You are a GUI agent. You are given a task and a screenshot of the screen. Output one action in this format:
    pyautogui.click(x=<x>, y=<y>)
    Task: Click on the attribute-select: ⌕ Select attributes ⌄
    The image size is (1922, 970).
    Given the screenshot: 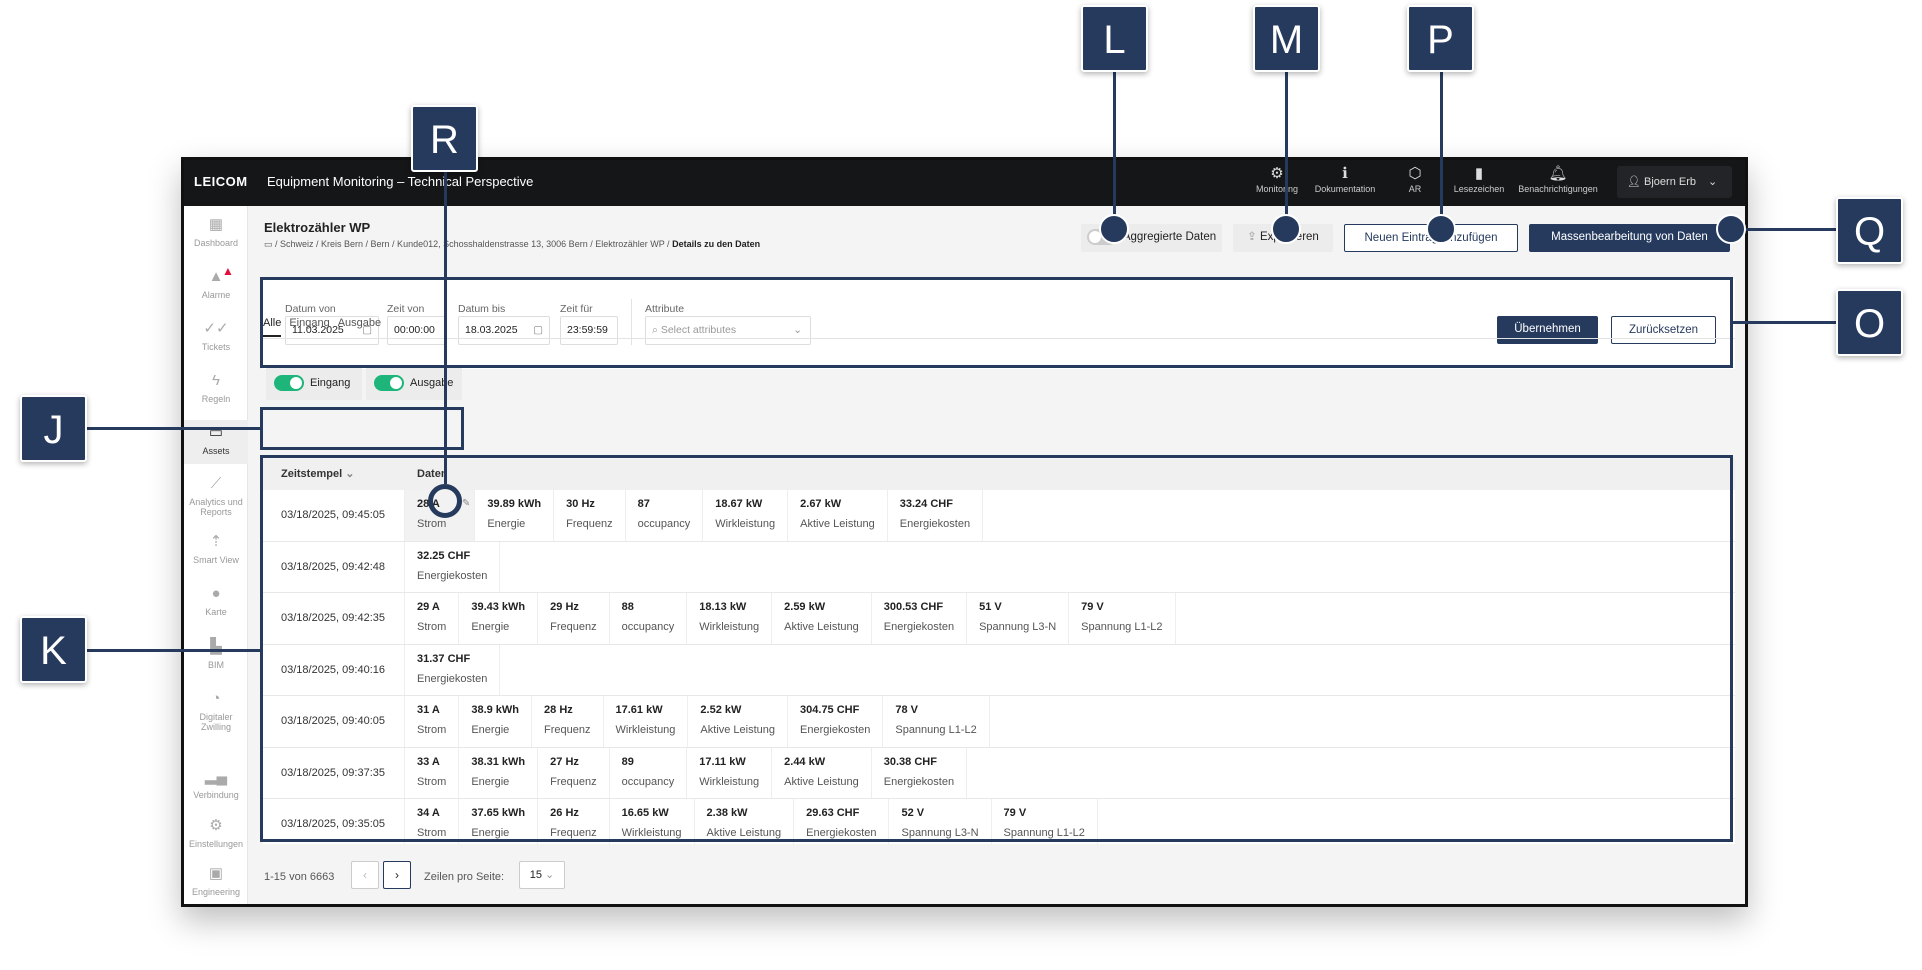 What is the action you would take?
    pyautogui.click(x=728, y=330)
    